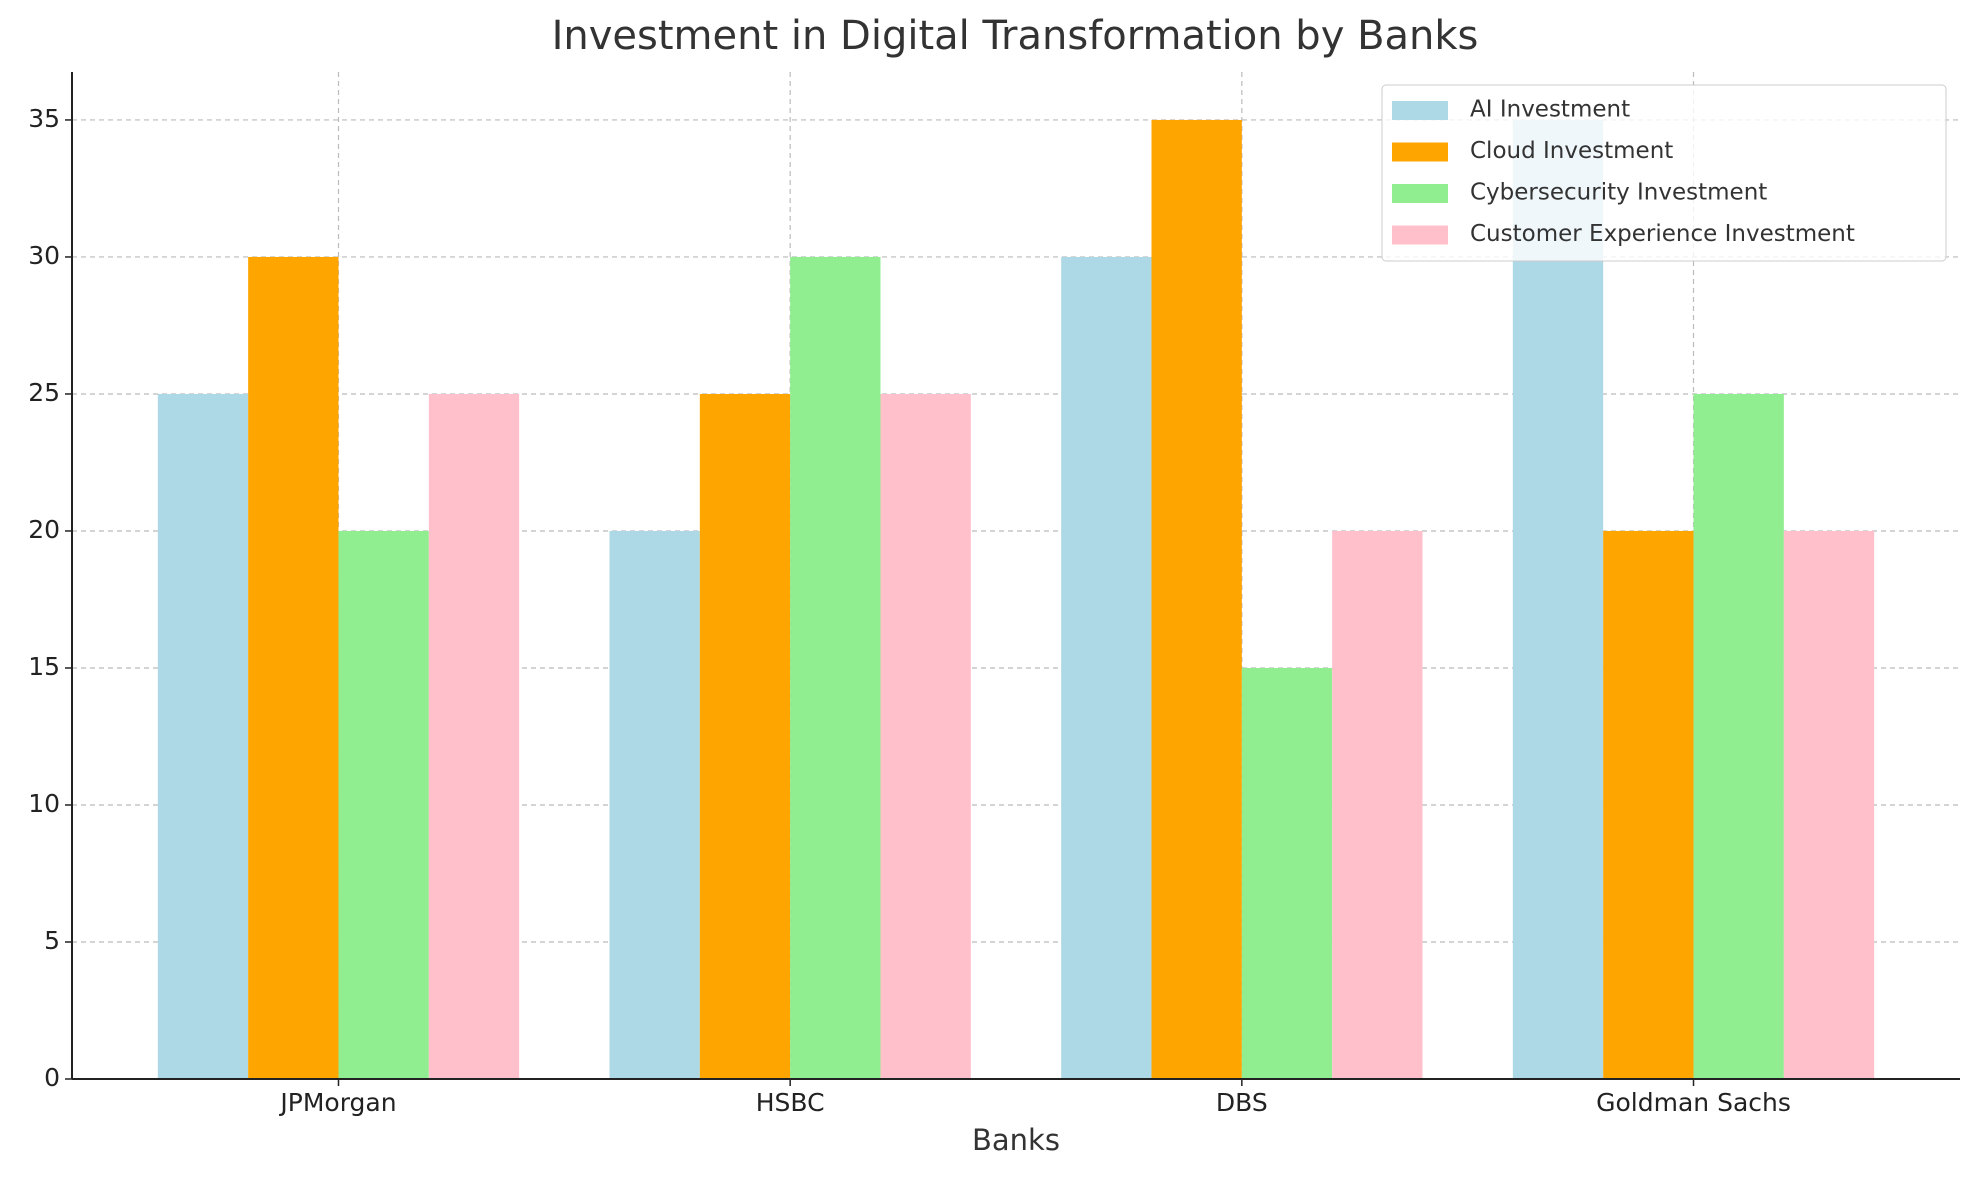  I want to click on x-tick-label: HSBC, so click(790, 1102).